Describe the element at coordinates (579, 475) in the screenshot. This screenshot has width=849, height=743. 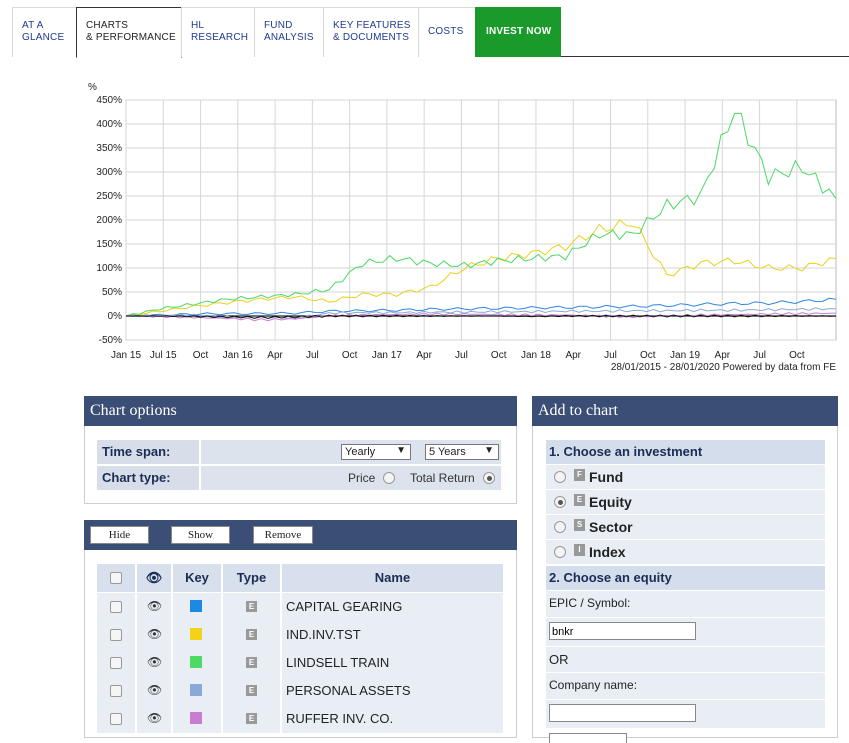
I see `fund-type-icon: F` at that location.